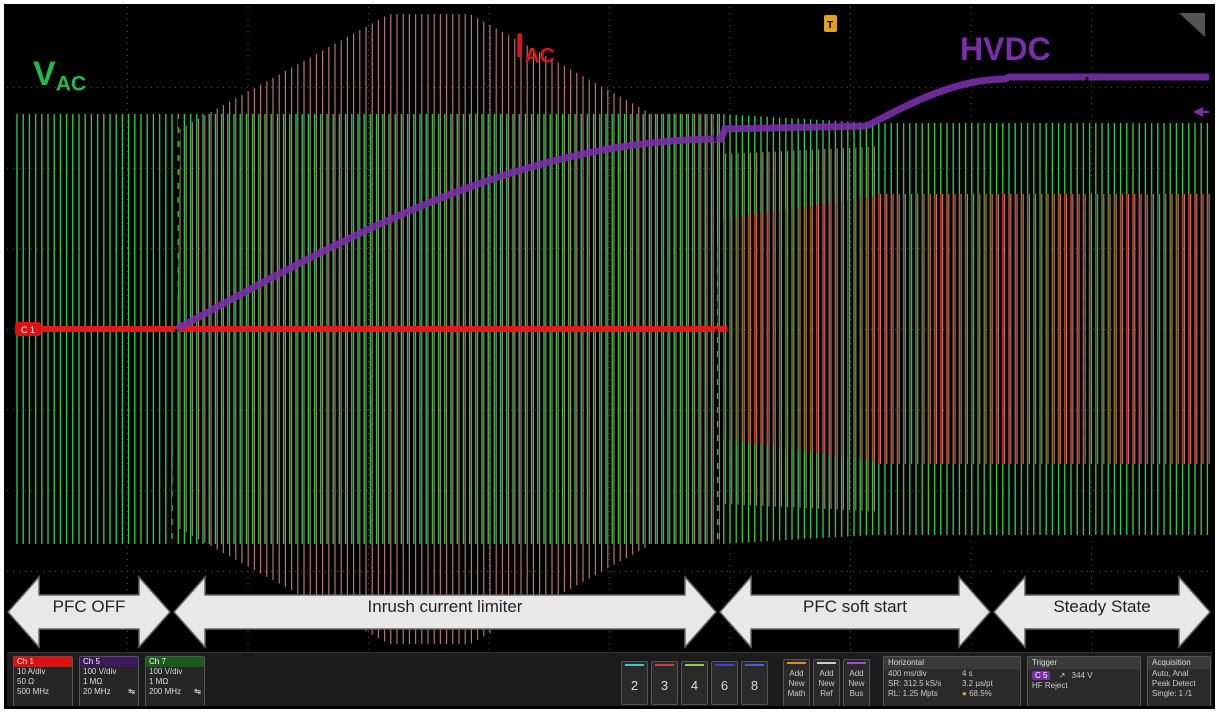 This screenshot has height=713, width=1219. Describe the element at coordinates (1005, 49) in the screenshot. I see `hvdc-label: HVDC` at that location.